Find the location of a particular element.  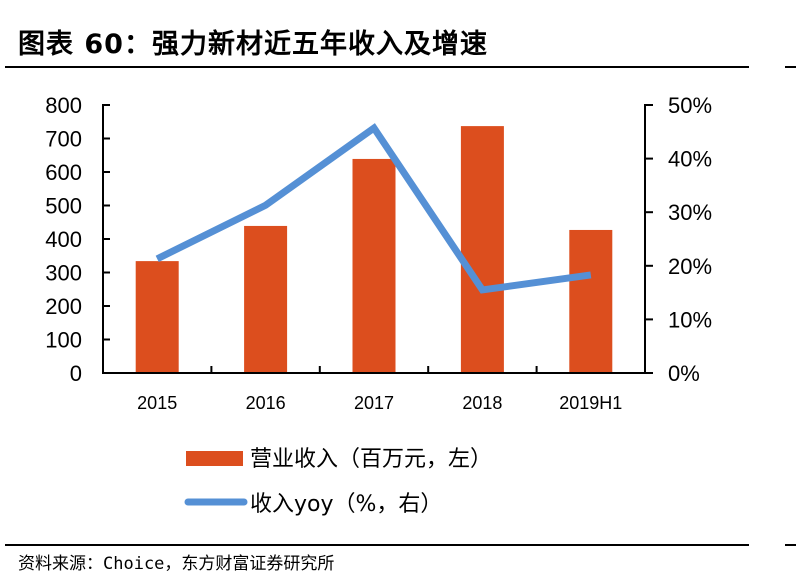

right-tick-label: 20% is located at coordinates (690, 266).